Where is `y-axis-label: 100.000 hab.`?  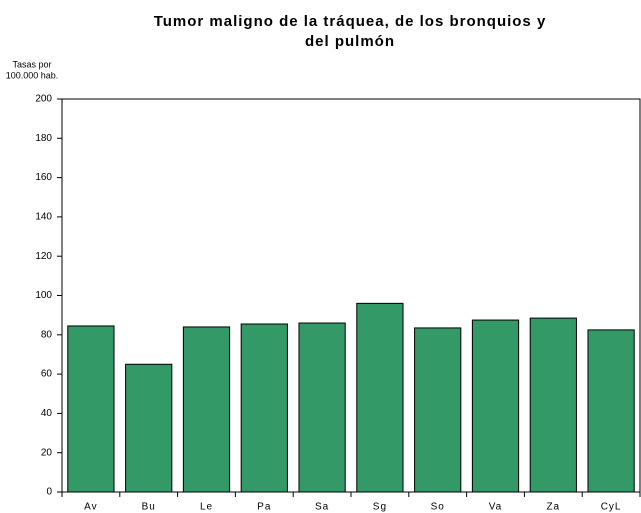 y-axis-label: 100.000 hab. is located at coordinates (32, 75).